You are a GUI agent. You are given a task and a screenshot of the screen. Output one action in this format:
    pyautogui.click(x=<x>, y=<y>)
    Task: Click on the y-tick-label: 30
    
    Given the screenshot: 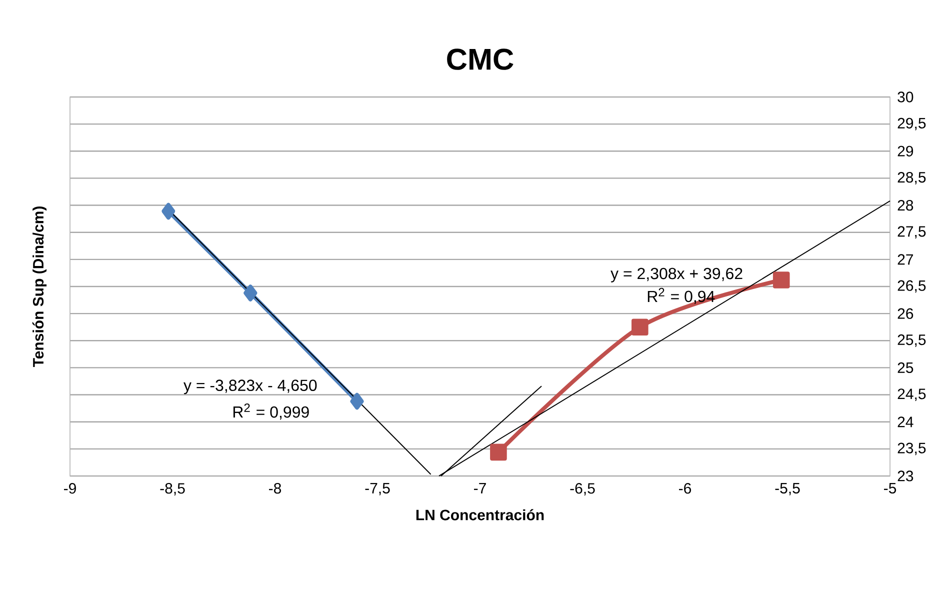 What is the action you would take?
    pyautogui.click(x=906, y=97)
    